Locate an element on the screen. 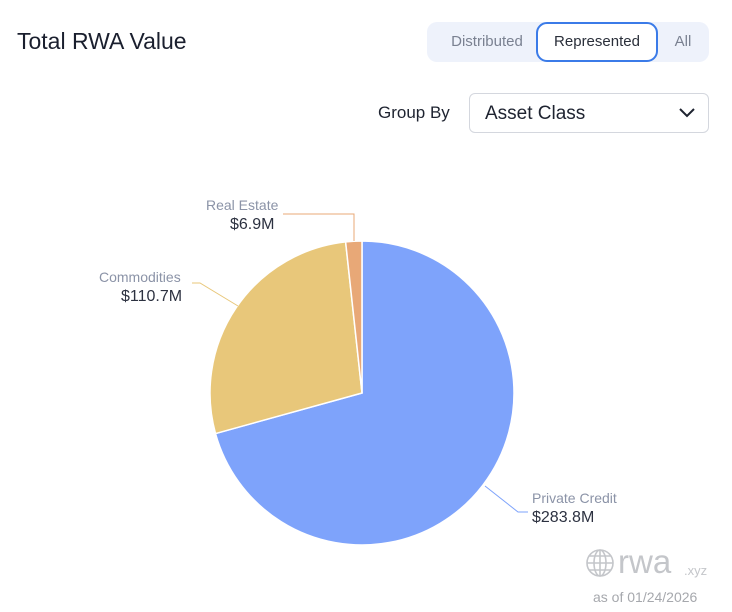 The image size is (732, 612). toggle-distributed: Distributed is located at coordinates (487, 41).